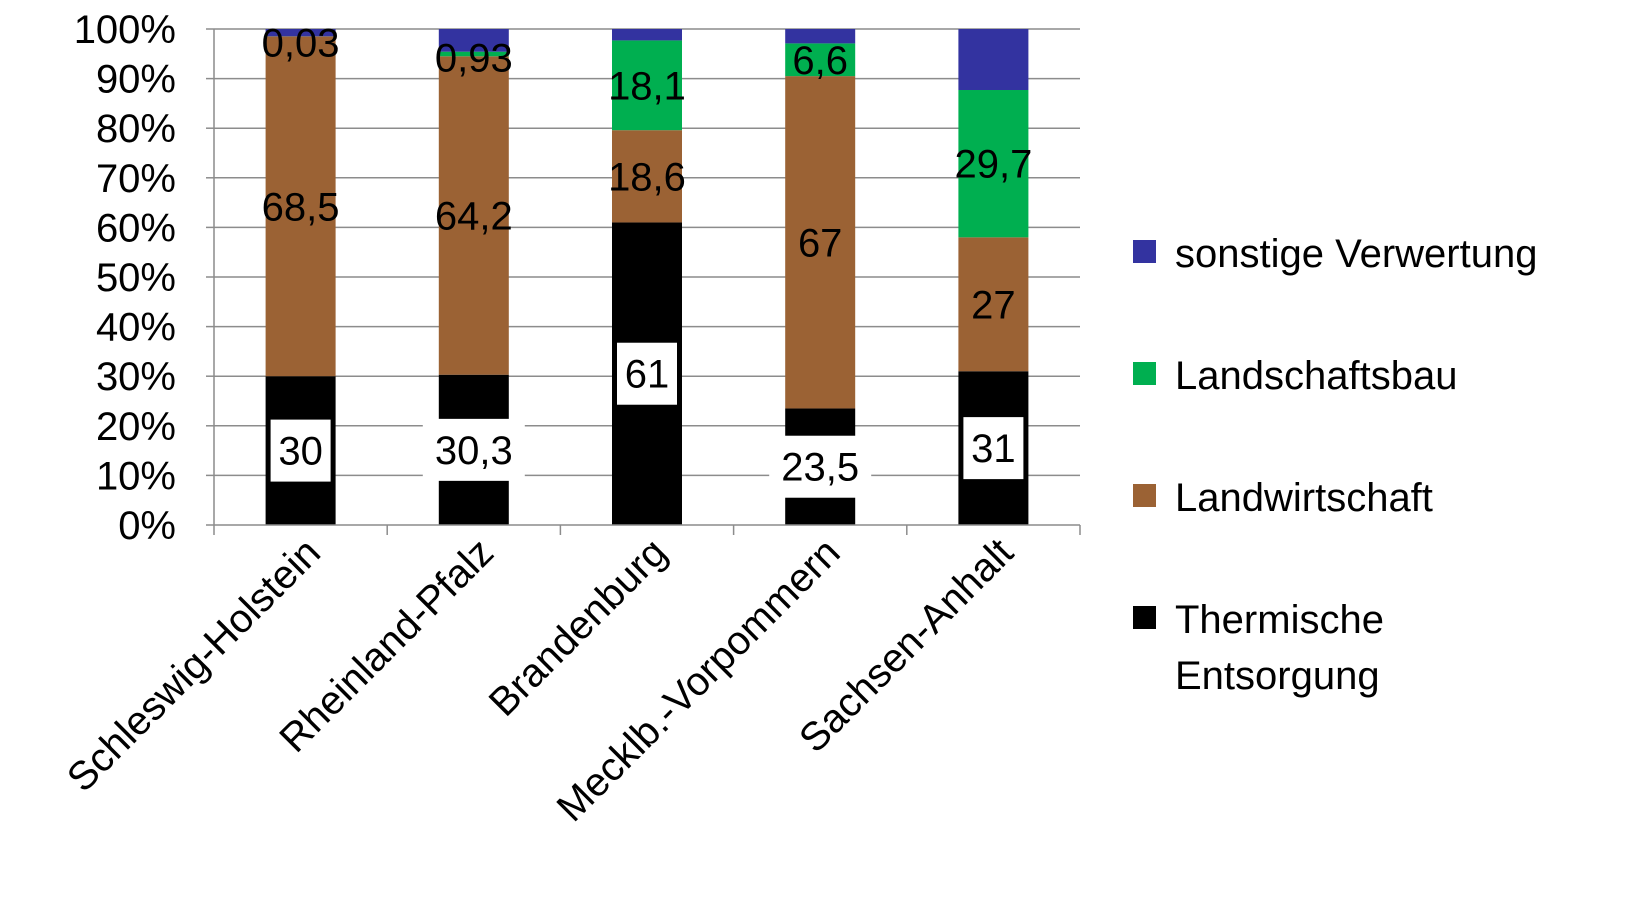 The image size is (1632, 913). Describe the element at coordinates (136, 129) in the screenshot. I see `y-tick-label: 80%` at that location.